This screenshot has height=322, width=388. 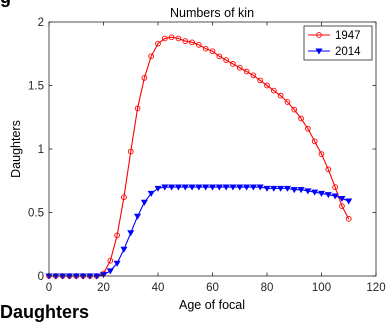 What do you see at coordinates (45, 312) in the screenshot?
I see `cropped-caption-fragment: Daughters` at bounding box center [45, 312].